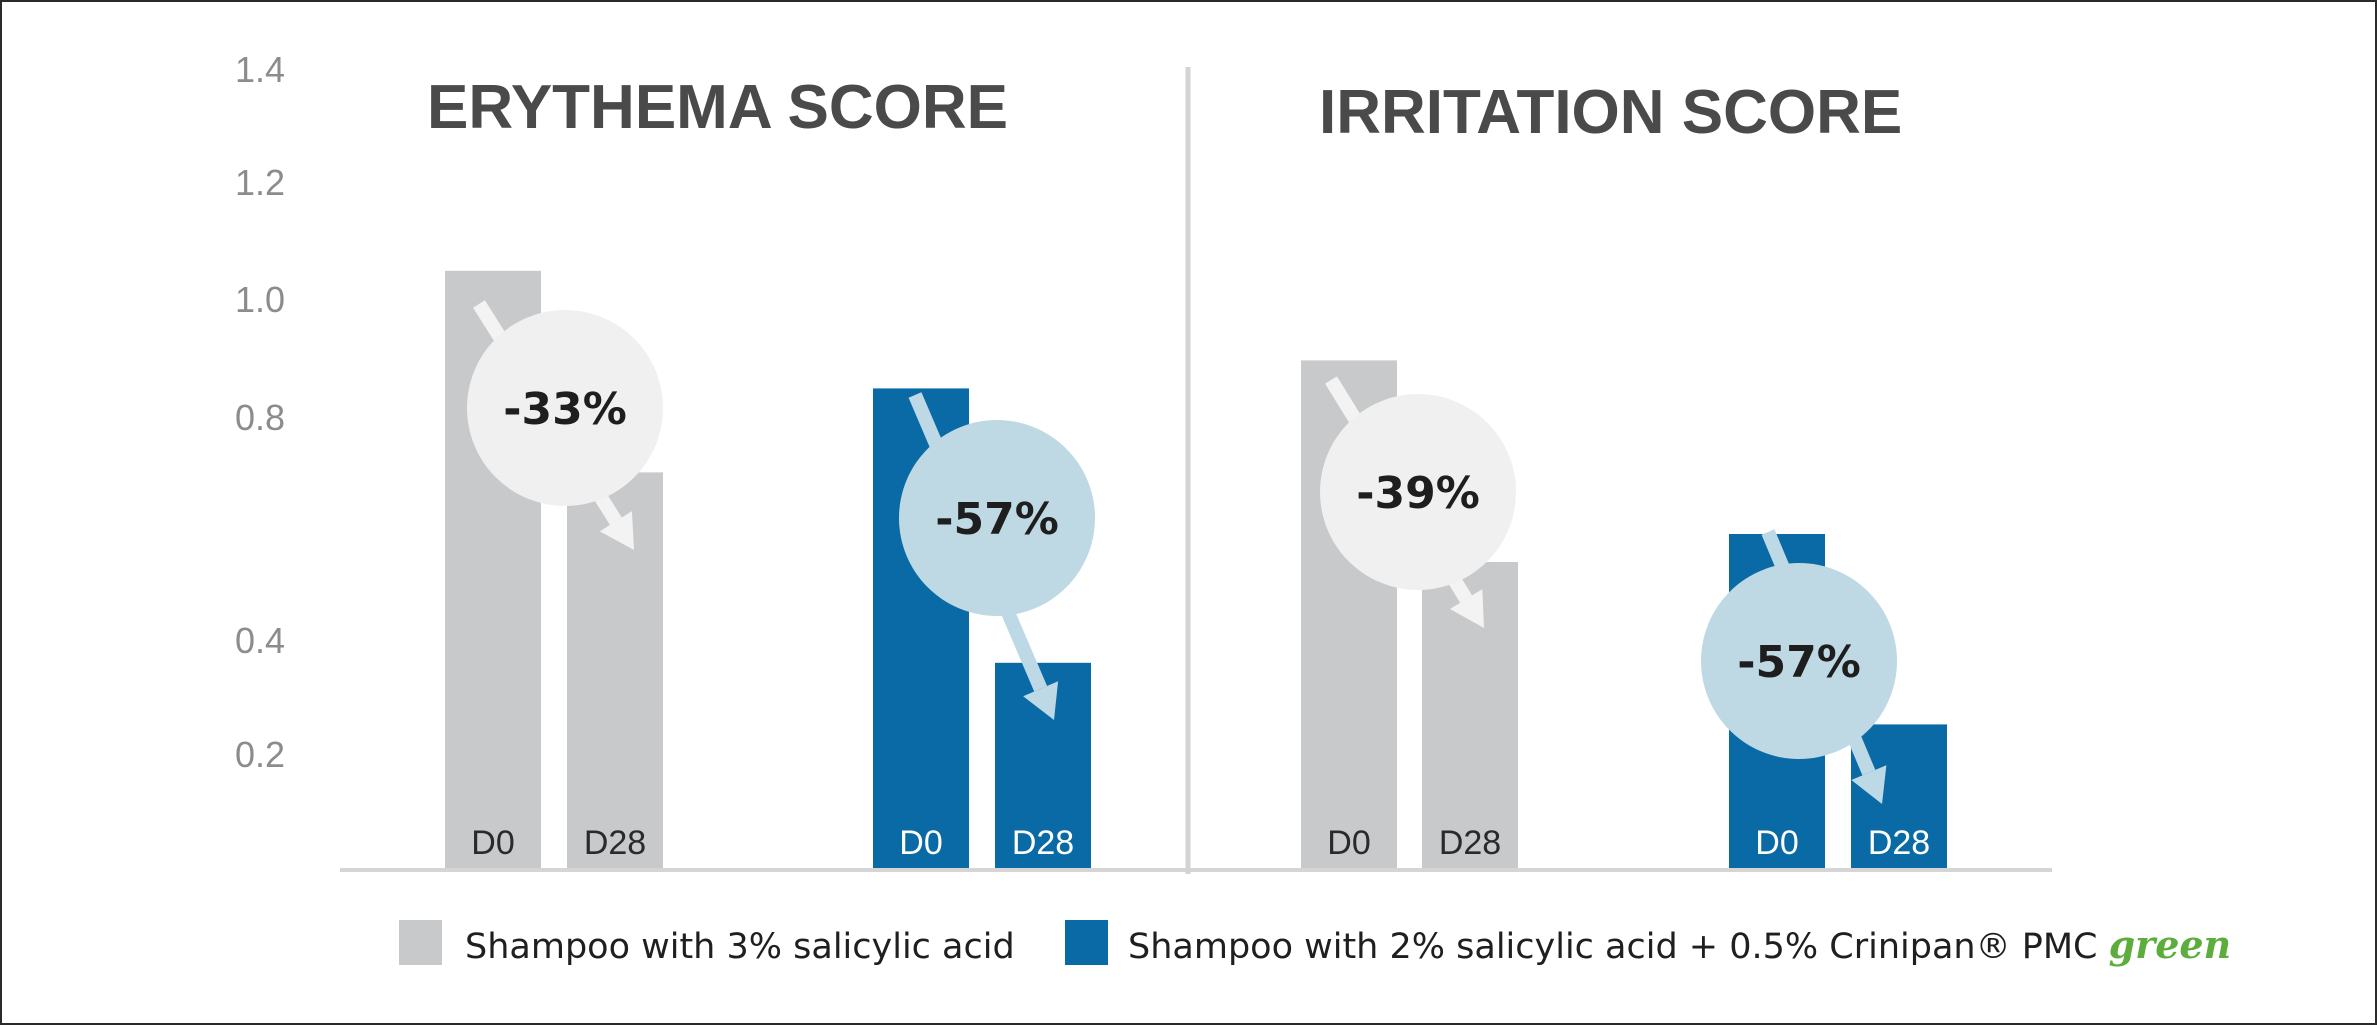  Describe the element at coordinates (260, 69) in the screenshot. I see `y-tick-label: 1.4` at that location.